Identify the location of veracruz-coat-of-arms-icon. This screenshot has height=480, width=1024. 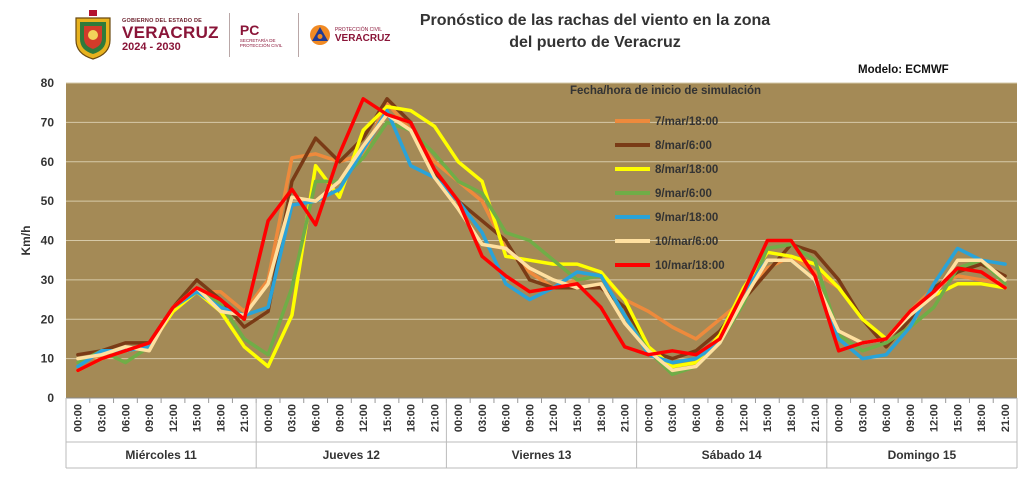
(93, 35).